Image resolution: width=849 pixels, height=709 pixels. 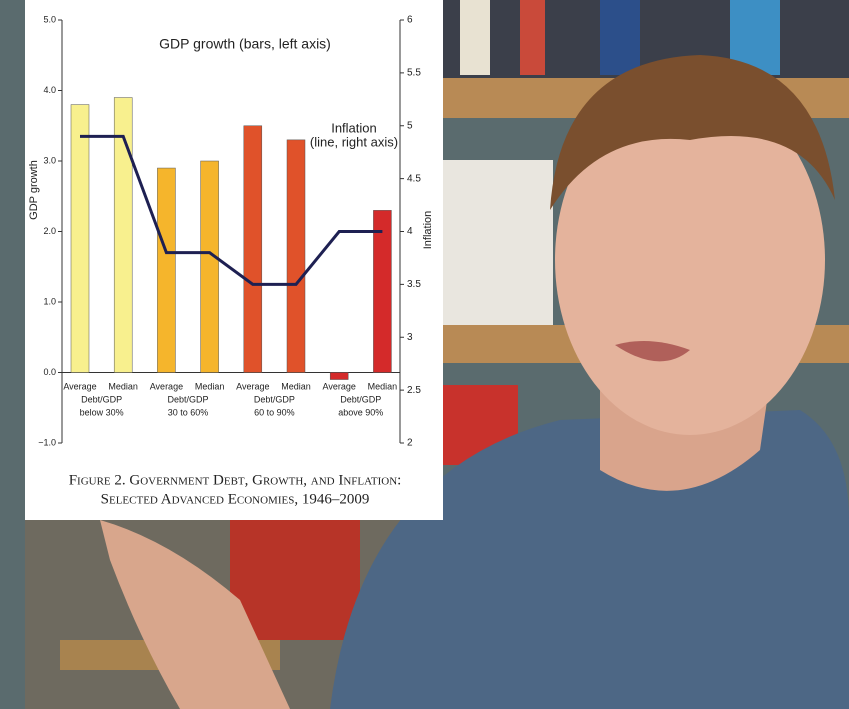 What do you see at coordinates (410, 443) in the screenshot?
I see `y2-tick-label: 2` at bounding box center [410, 443].